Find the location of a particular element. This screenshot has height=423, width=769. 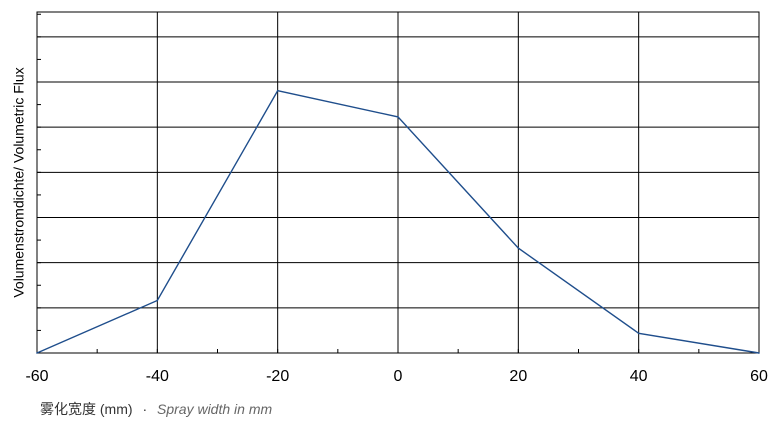

x-axis-label-english: Spray width in mm is located at coordinates (215, 409).